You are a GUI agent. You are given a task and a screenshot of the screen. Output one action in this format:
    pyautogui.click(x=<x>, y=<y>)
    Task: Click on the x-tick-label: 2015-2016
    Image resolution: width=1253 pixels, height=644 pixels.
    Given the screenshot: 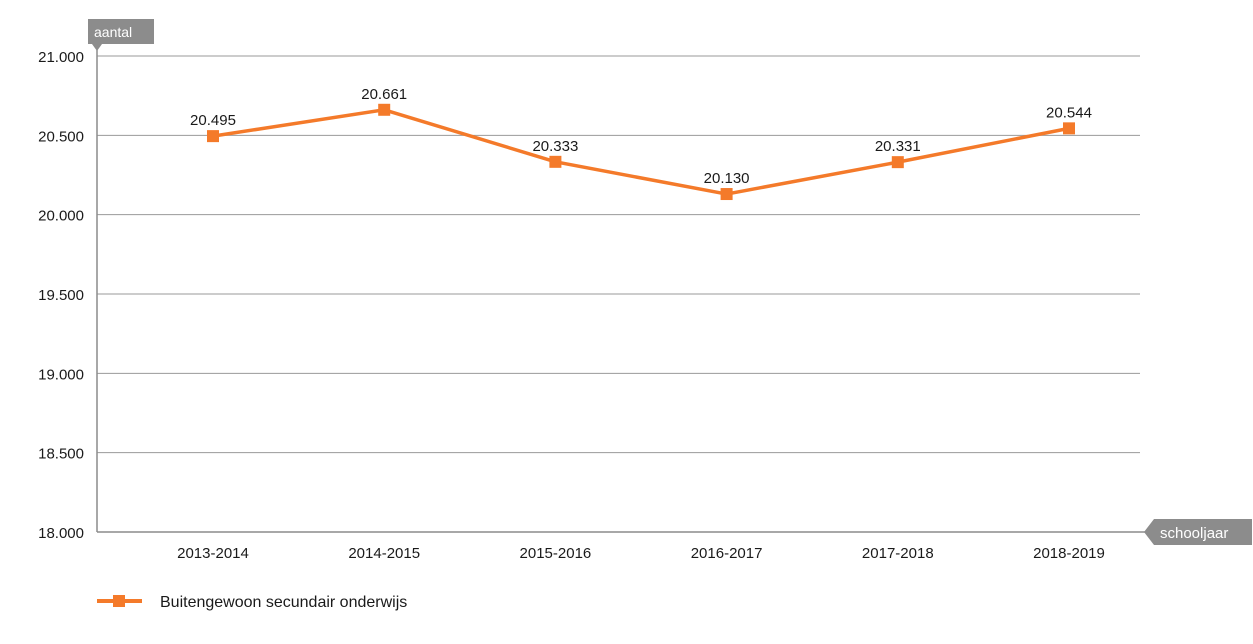 What is the action you would take?
    pyautogui.click(x=556, y=553)
    